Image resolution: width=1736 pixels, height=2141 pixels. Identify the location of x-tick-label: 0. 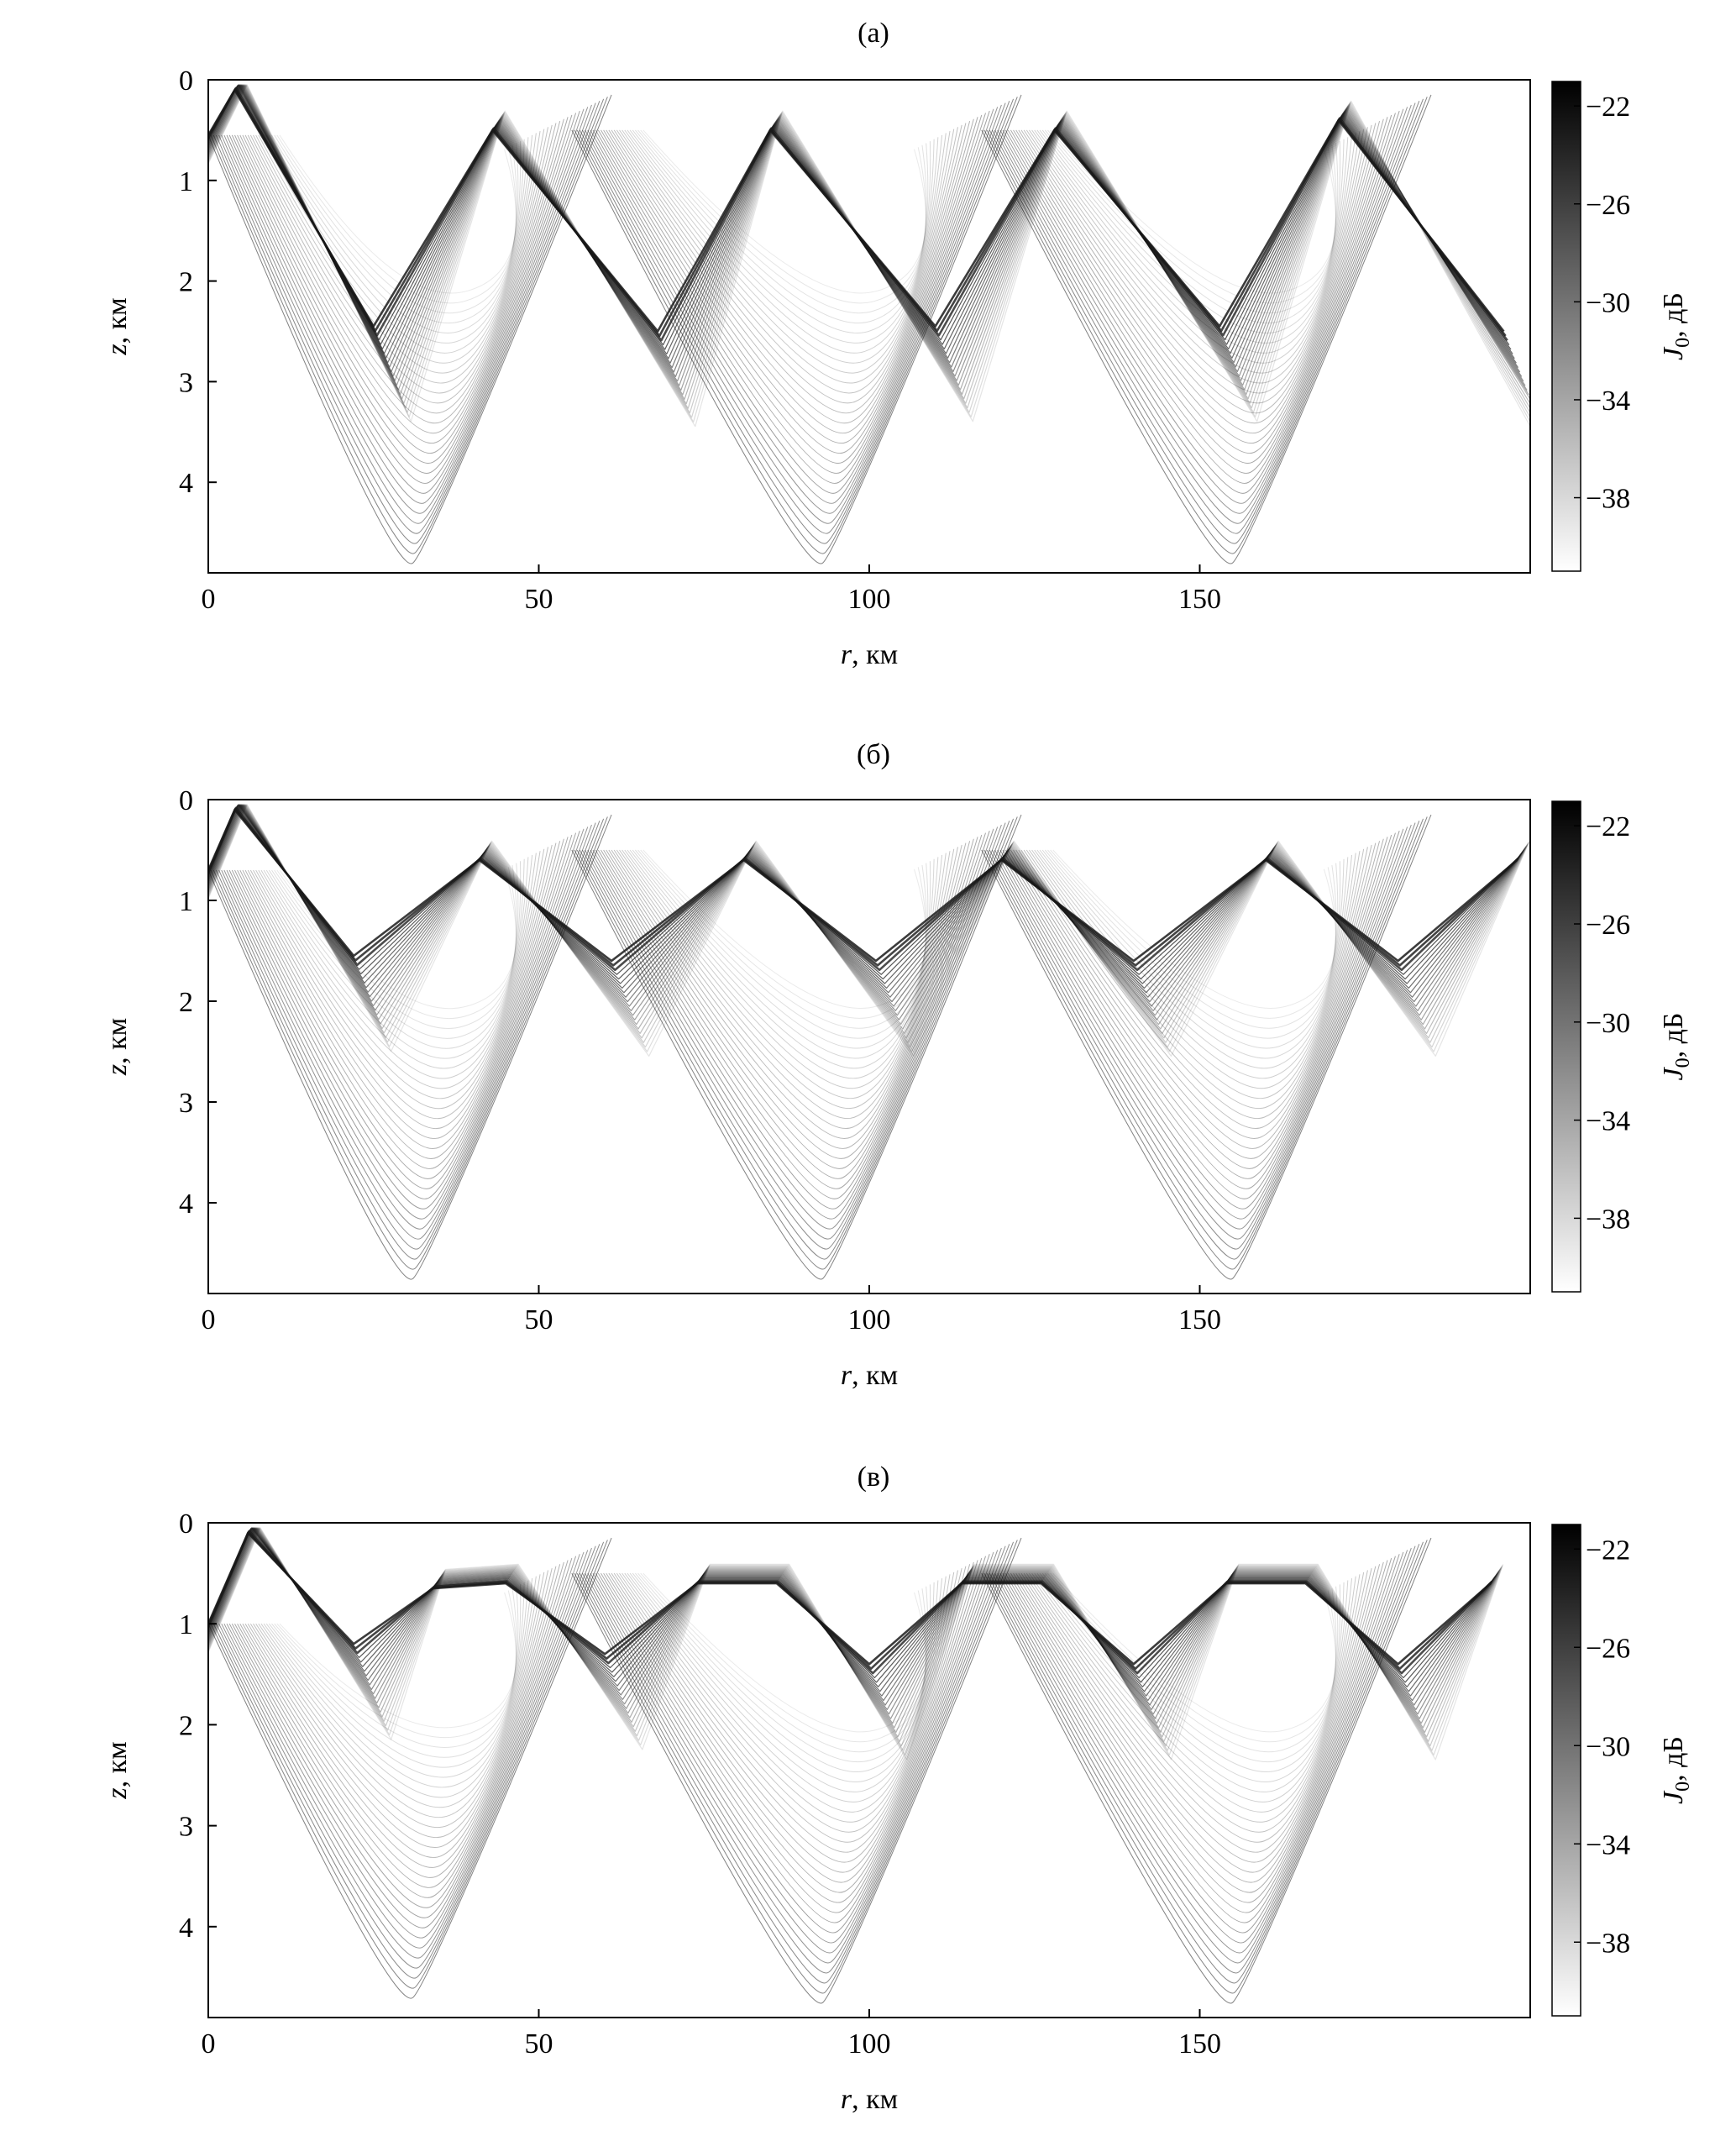
(209, 599).